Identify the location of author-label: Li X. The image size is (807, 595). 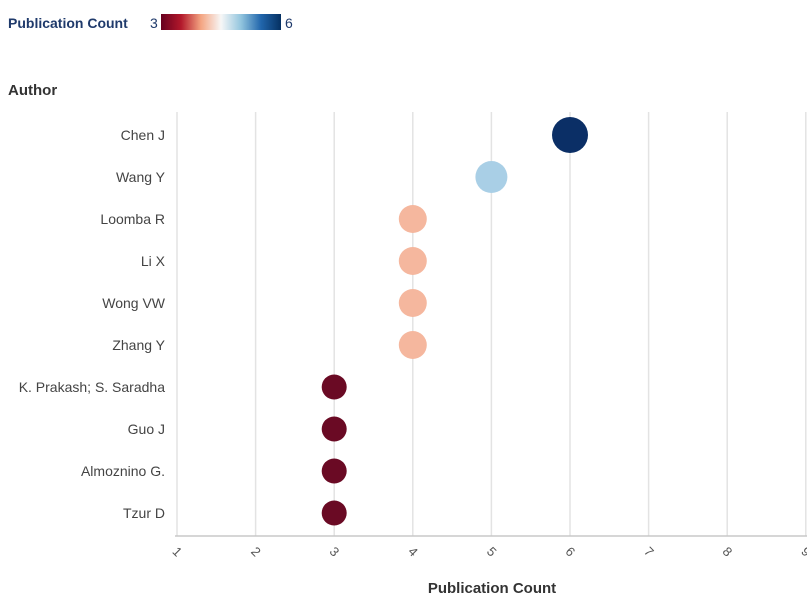
(153, 261).